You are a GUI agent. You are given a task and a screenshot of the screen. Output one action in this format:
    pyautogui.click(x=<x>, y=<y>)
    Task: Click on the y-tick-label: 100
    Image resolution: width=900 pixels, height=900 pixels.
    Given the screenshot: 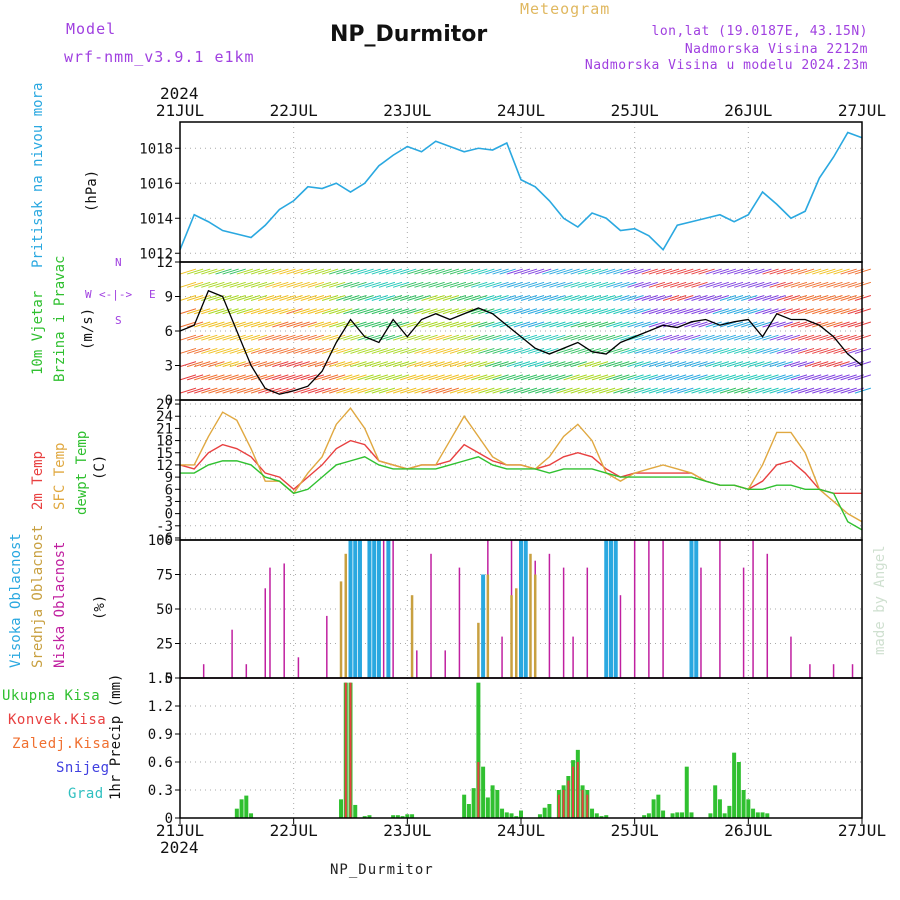 What is the action you would take?
    pyautogui.click(x=160, y=541)
    